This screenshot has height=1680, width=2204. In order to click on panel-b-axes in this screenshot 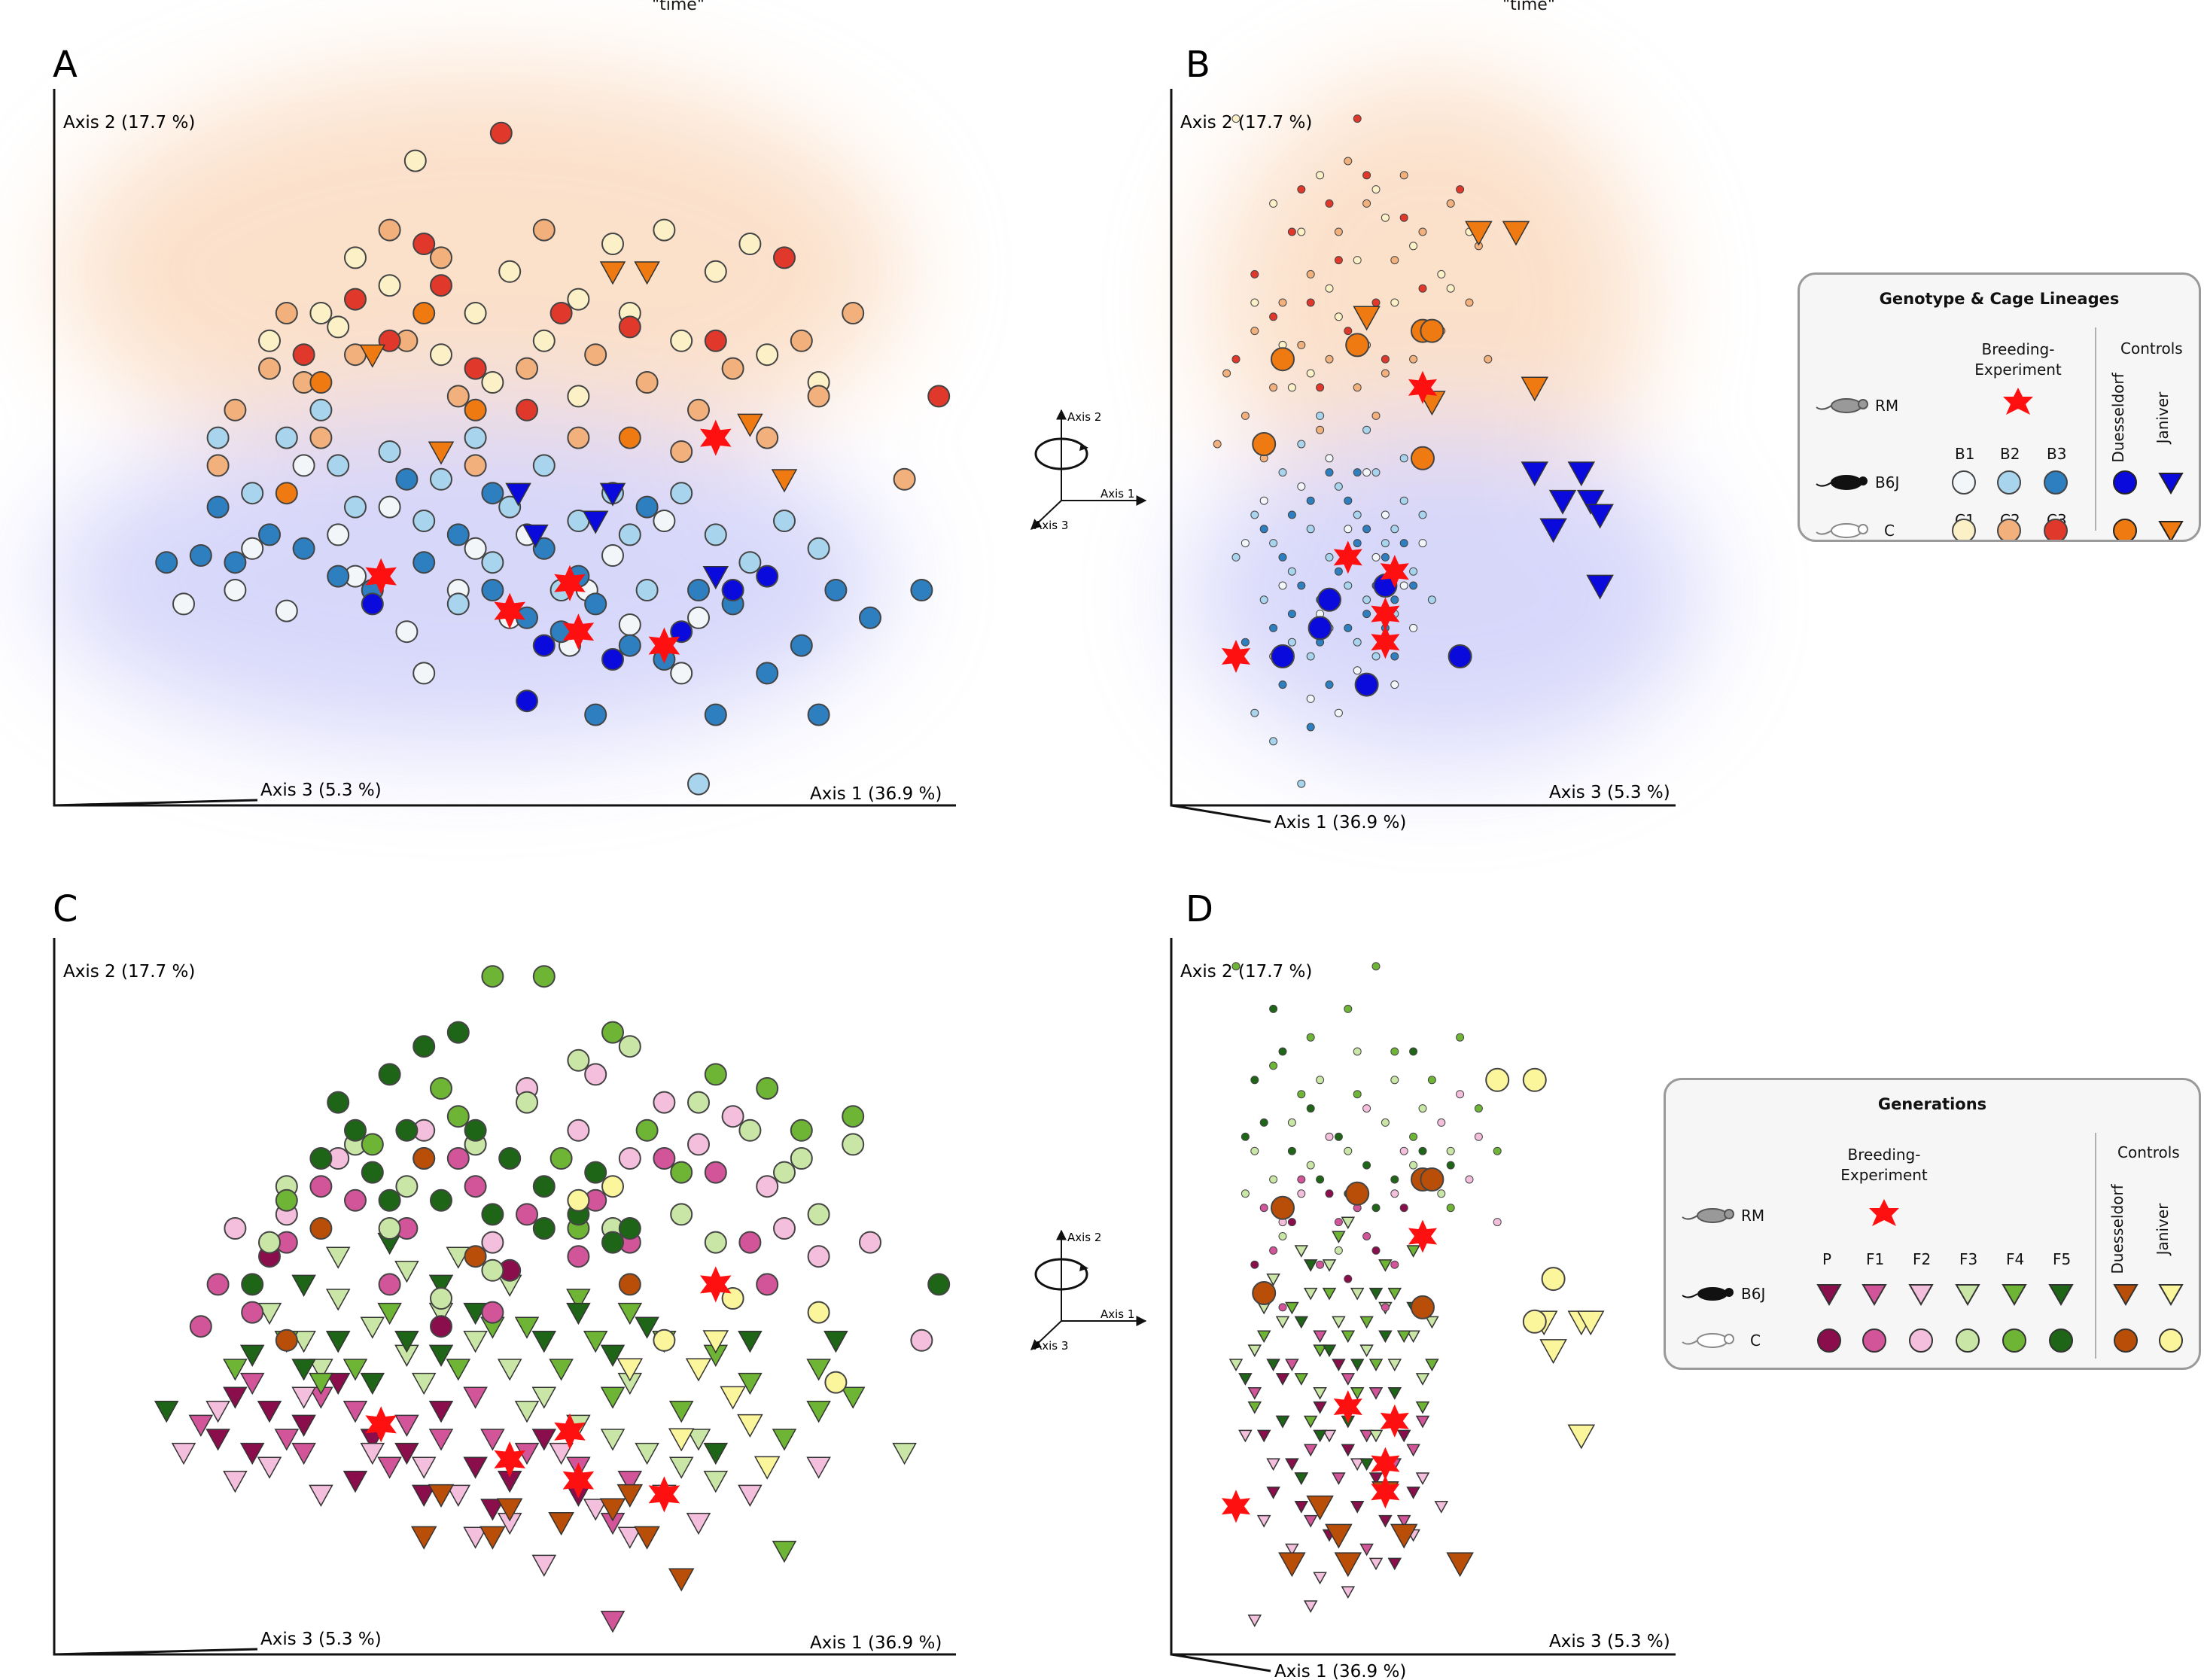, I will do `click(1423, 456)`.